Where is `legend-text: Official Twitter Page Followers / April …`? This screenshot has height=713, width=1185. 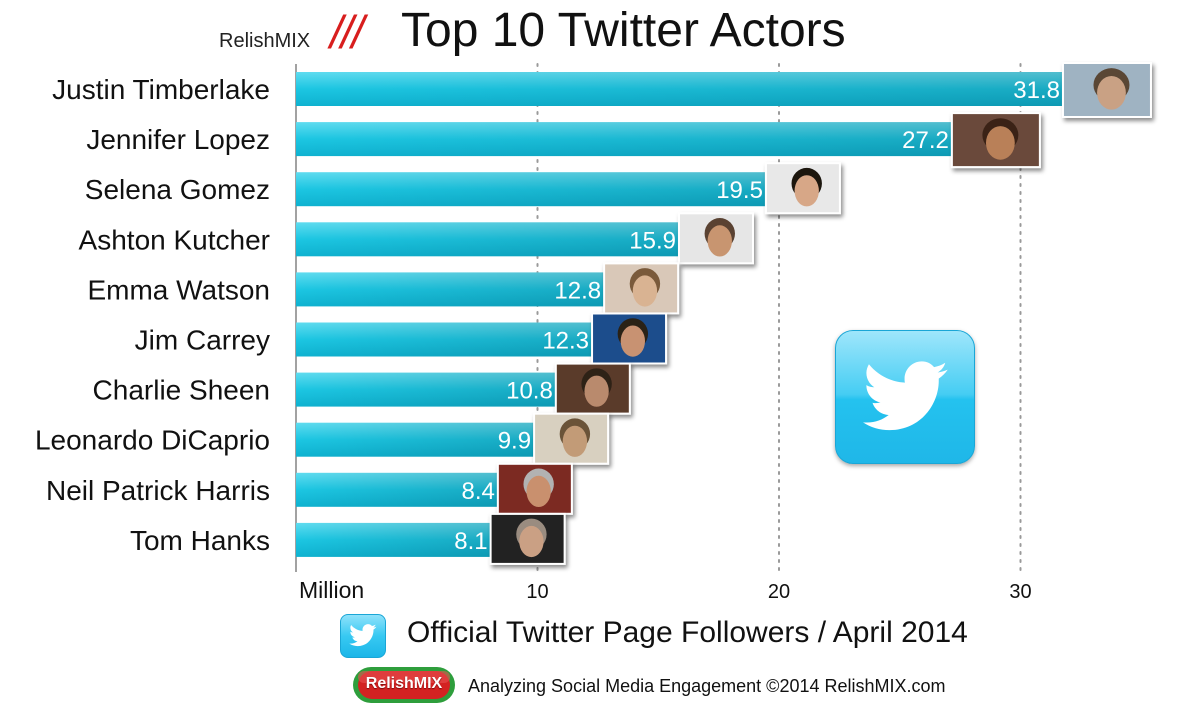
legend-text: Official Twitter Page Followers / April … is located at coordinates (687, 632).